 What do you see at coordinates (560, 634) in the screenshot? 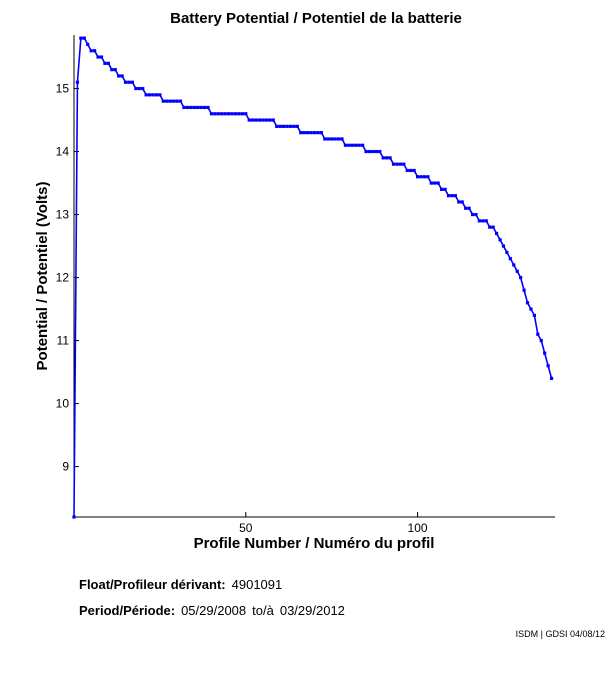
I see `credit-text: ISDM | GDSI 04/08/12` at bounding box center [560, 634].